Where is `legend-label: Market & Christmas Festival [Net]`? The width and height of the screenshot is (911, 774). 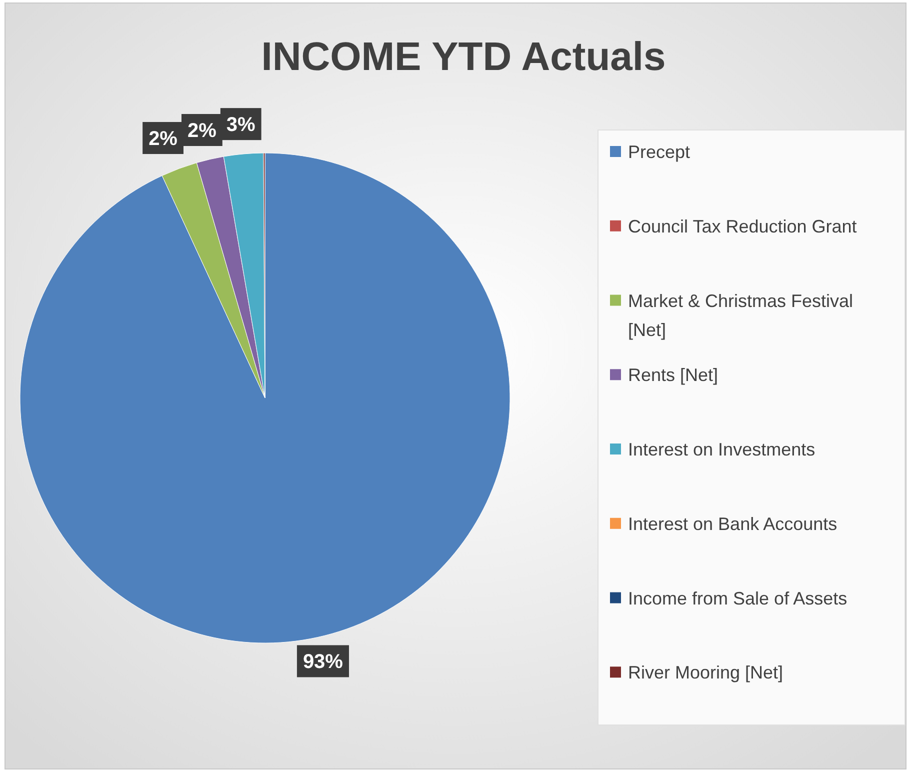 legend-label: Market & Christmas Festival [Net] is located at coordinates (741, 315).